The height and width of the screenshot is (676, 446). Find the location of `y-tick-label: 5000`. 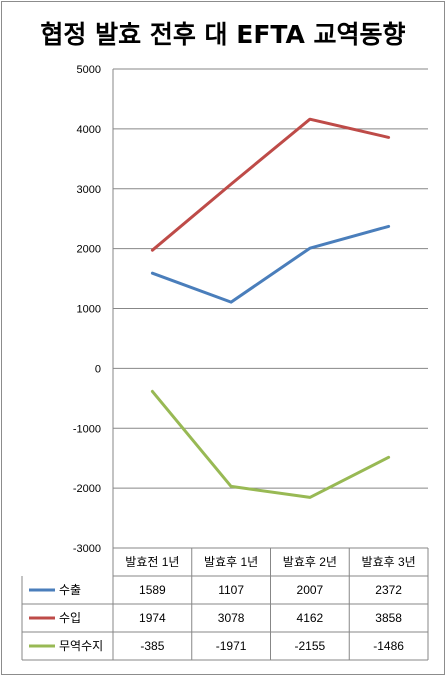

y-tick-label: 5000 is located at coordinates (89, 70).